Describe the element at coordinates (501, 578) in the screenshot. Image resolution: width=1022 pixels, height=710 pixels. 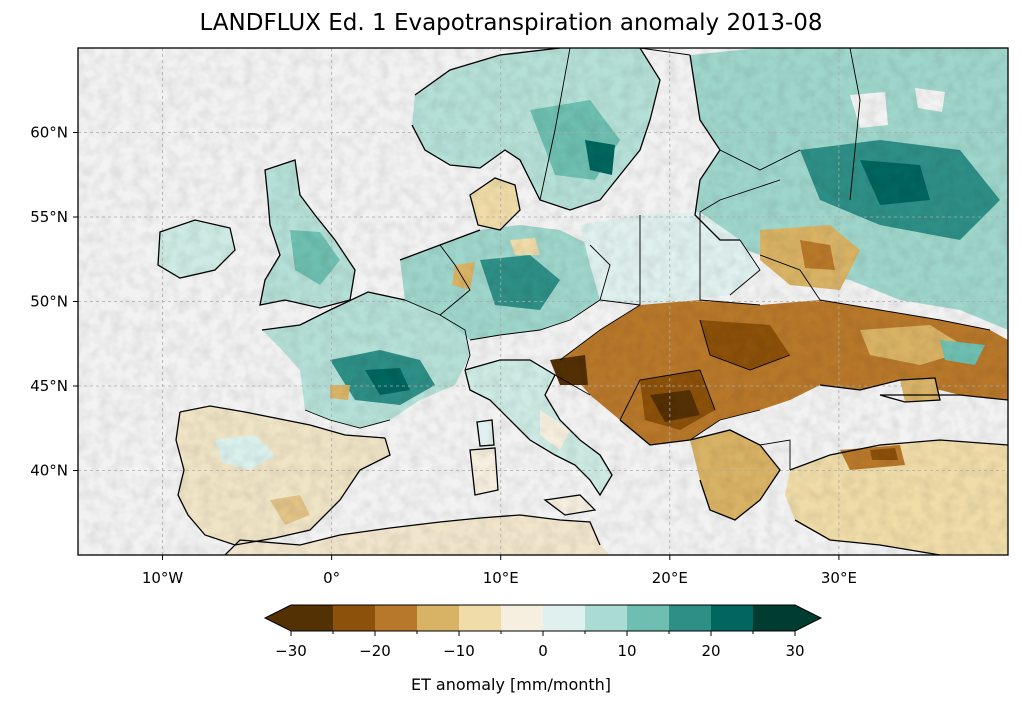
I see `lon-tick-label: 10°E` at that location.